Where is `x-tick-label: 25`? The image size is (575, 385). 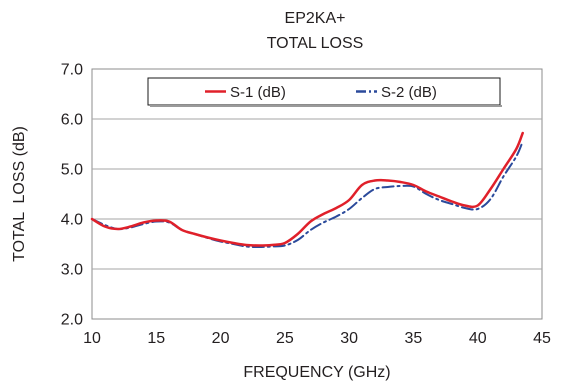 x-tick-label: 25 is located at coordinates (285, 338).